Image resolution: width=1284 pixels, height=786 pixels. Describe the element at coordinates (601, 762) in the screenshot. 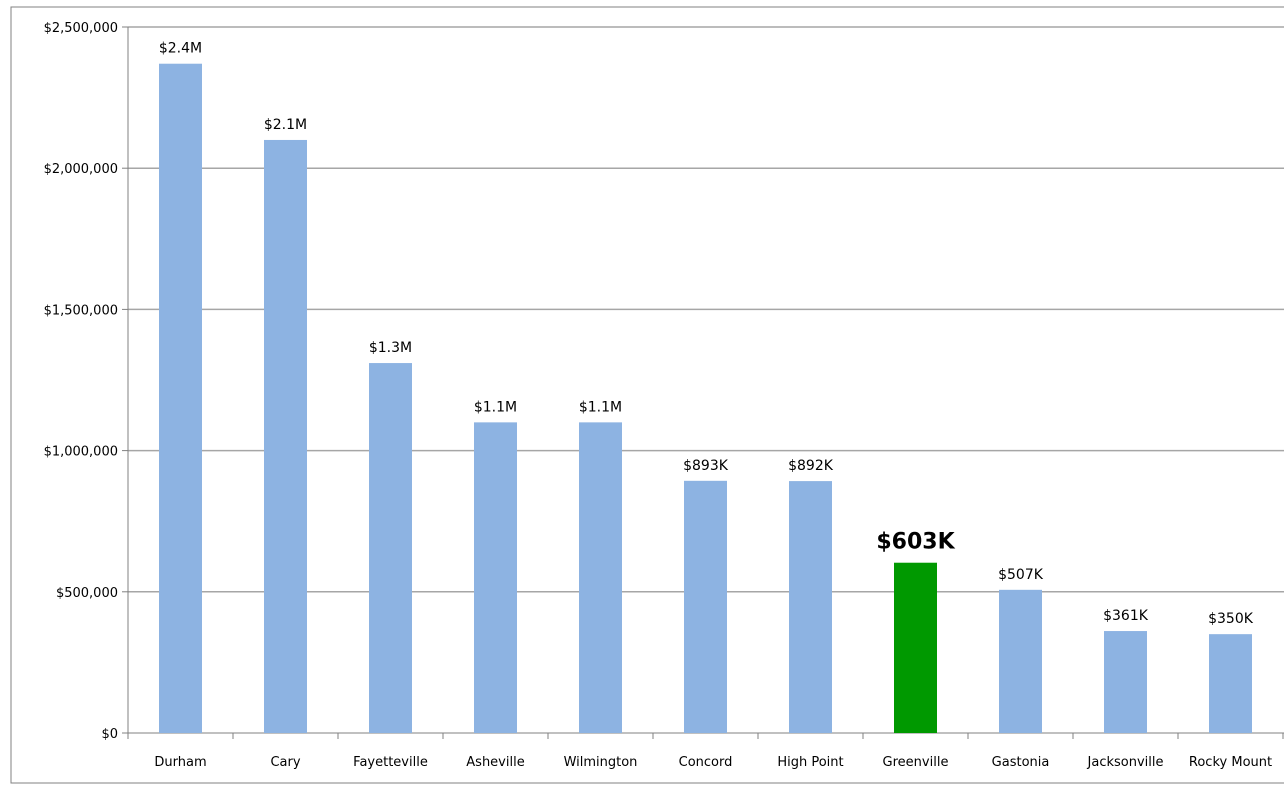

I see `x-tick-label: Wilmington` at that location.